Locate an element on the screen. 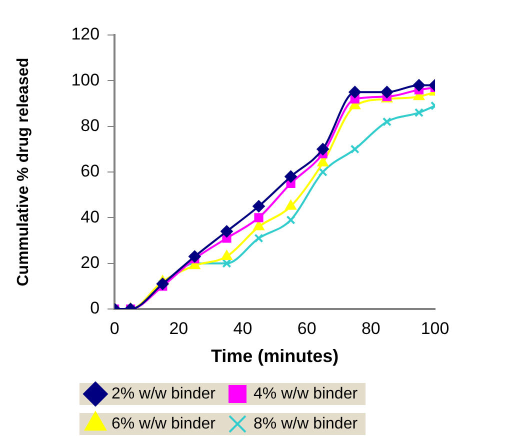 This screenshot has width=525, height=446. legend-label: 4% w/w binder is located at coordinates (306, 393).